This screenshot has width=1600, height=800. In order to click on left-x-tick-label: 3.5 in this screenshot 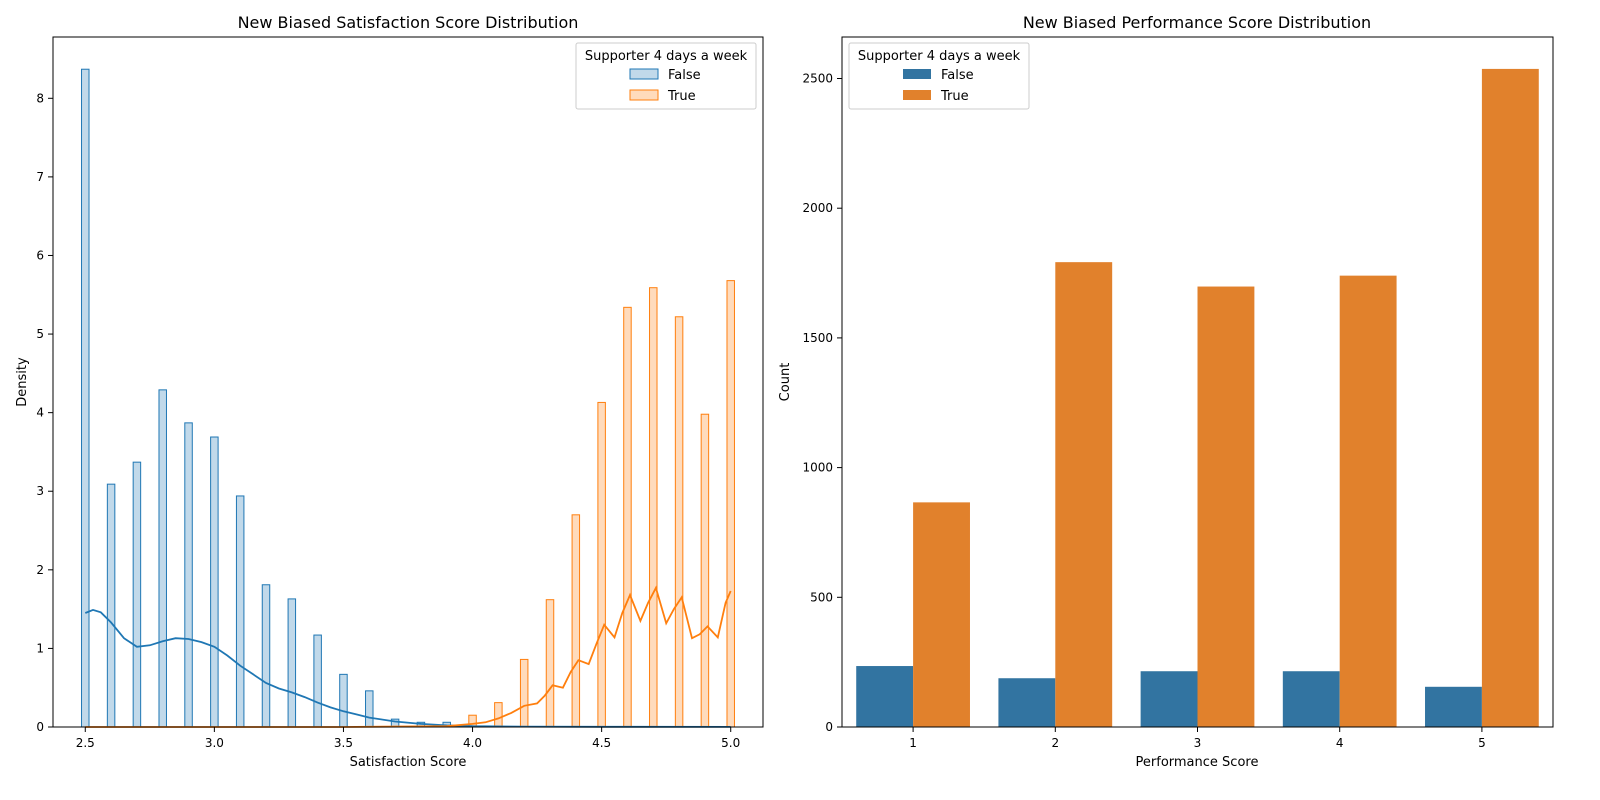, I will do `click(343, 743)`.